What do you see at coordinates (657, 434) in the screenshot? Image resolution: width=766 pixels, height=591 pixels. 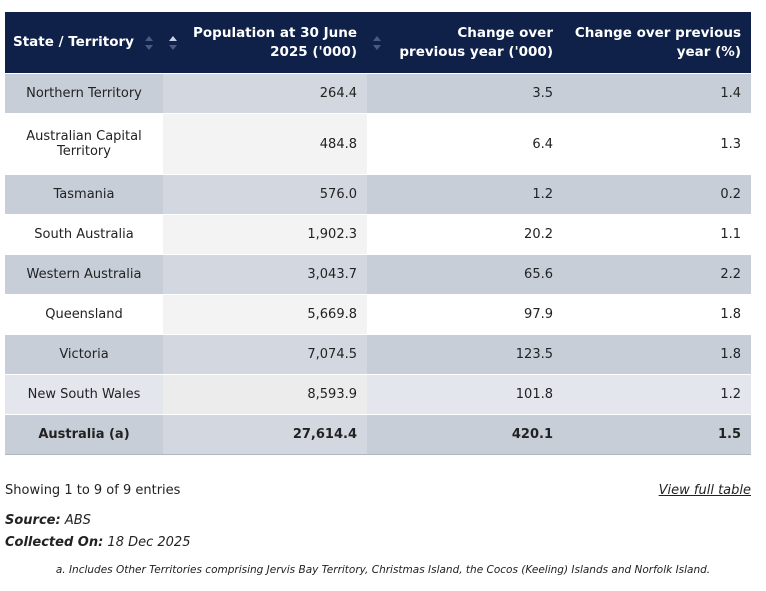 I see `cell-change-pct: 1.5` at bounding box center [657, 434].